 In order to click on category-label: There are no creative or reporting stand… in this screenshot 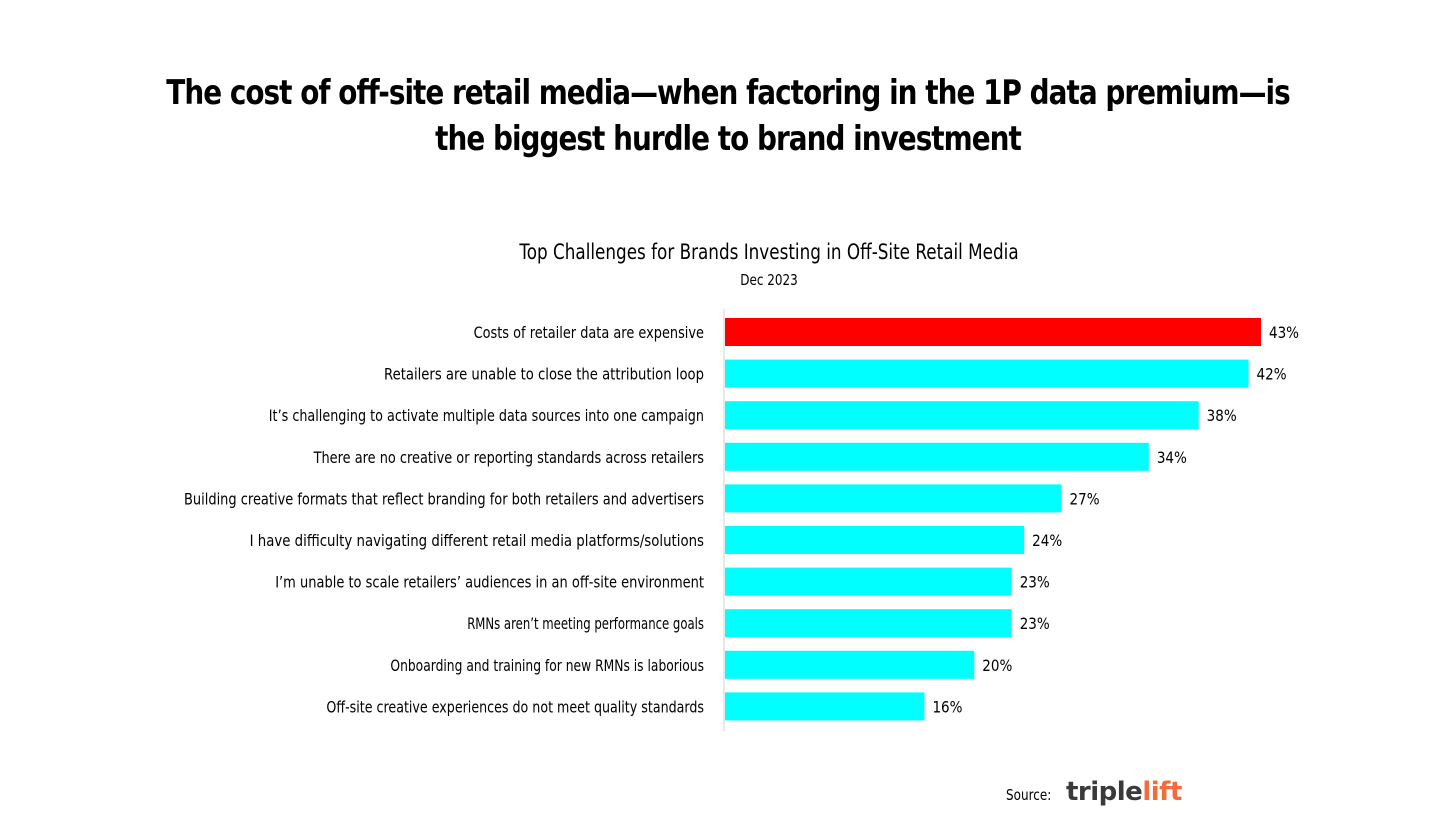, I will do `click(508, 457)`.